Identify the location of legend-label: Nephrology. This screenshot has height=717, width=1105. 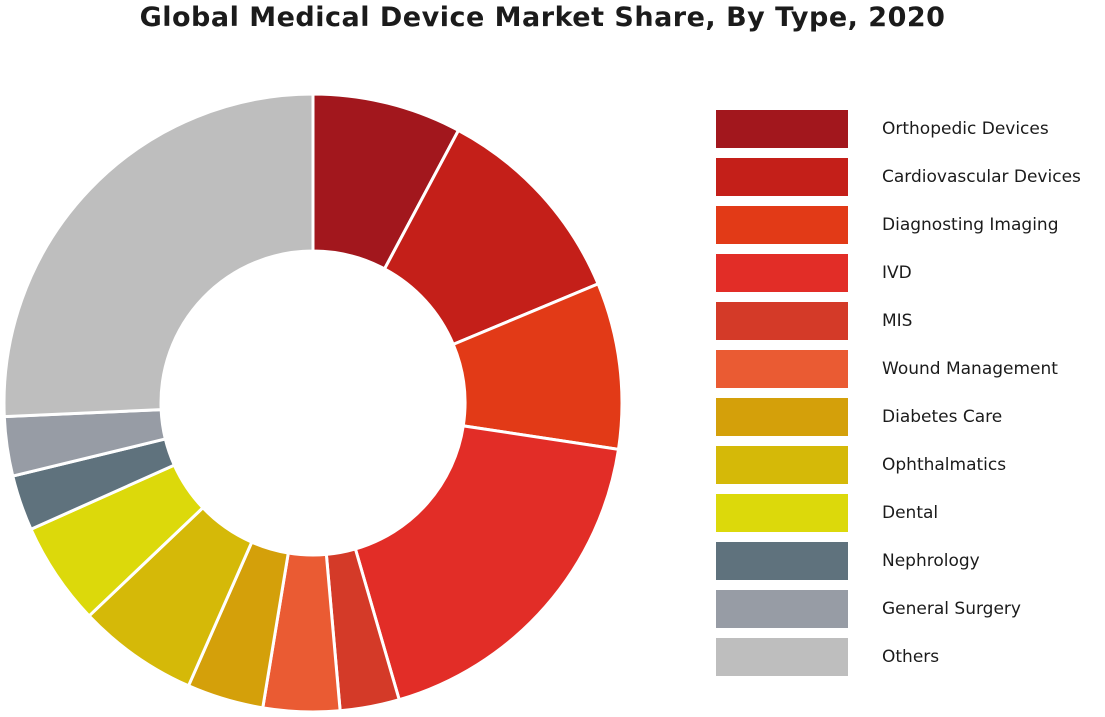
(931, 561).